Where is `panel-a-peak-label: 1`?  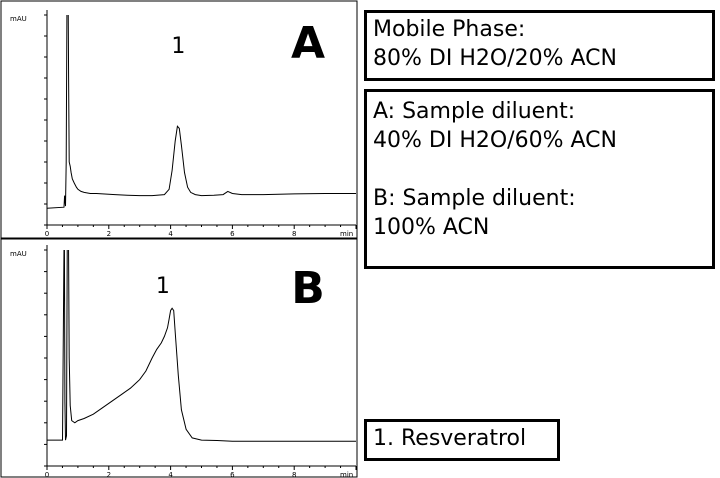
panel-a-peak-label: 1 is located at coordinates (178, 46).